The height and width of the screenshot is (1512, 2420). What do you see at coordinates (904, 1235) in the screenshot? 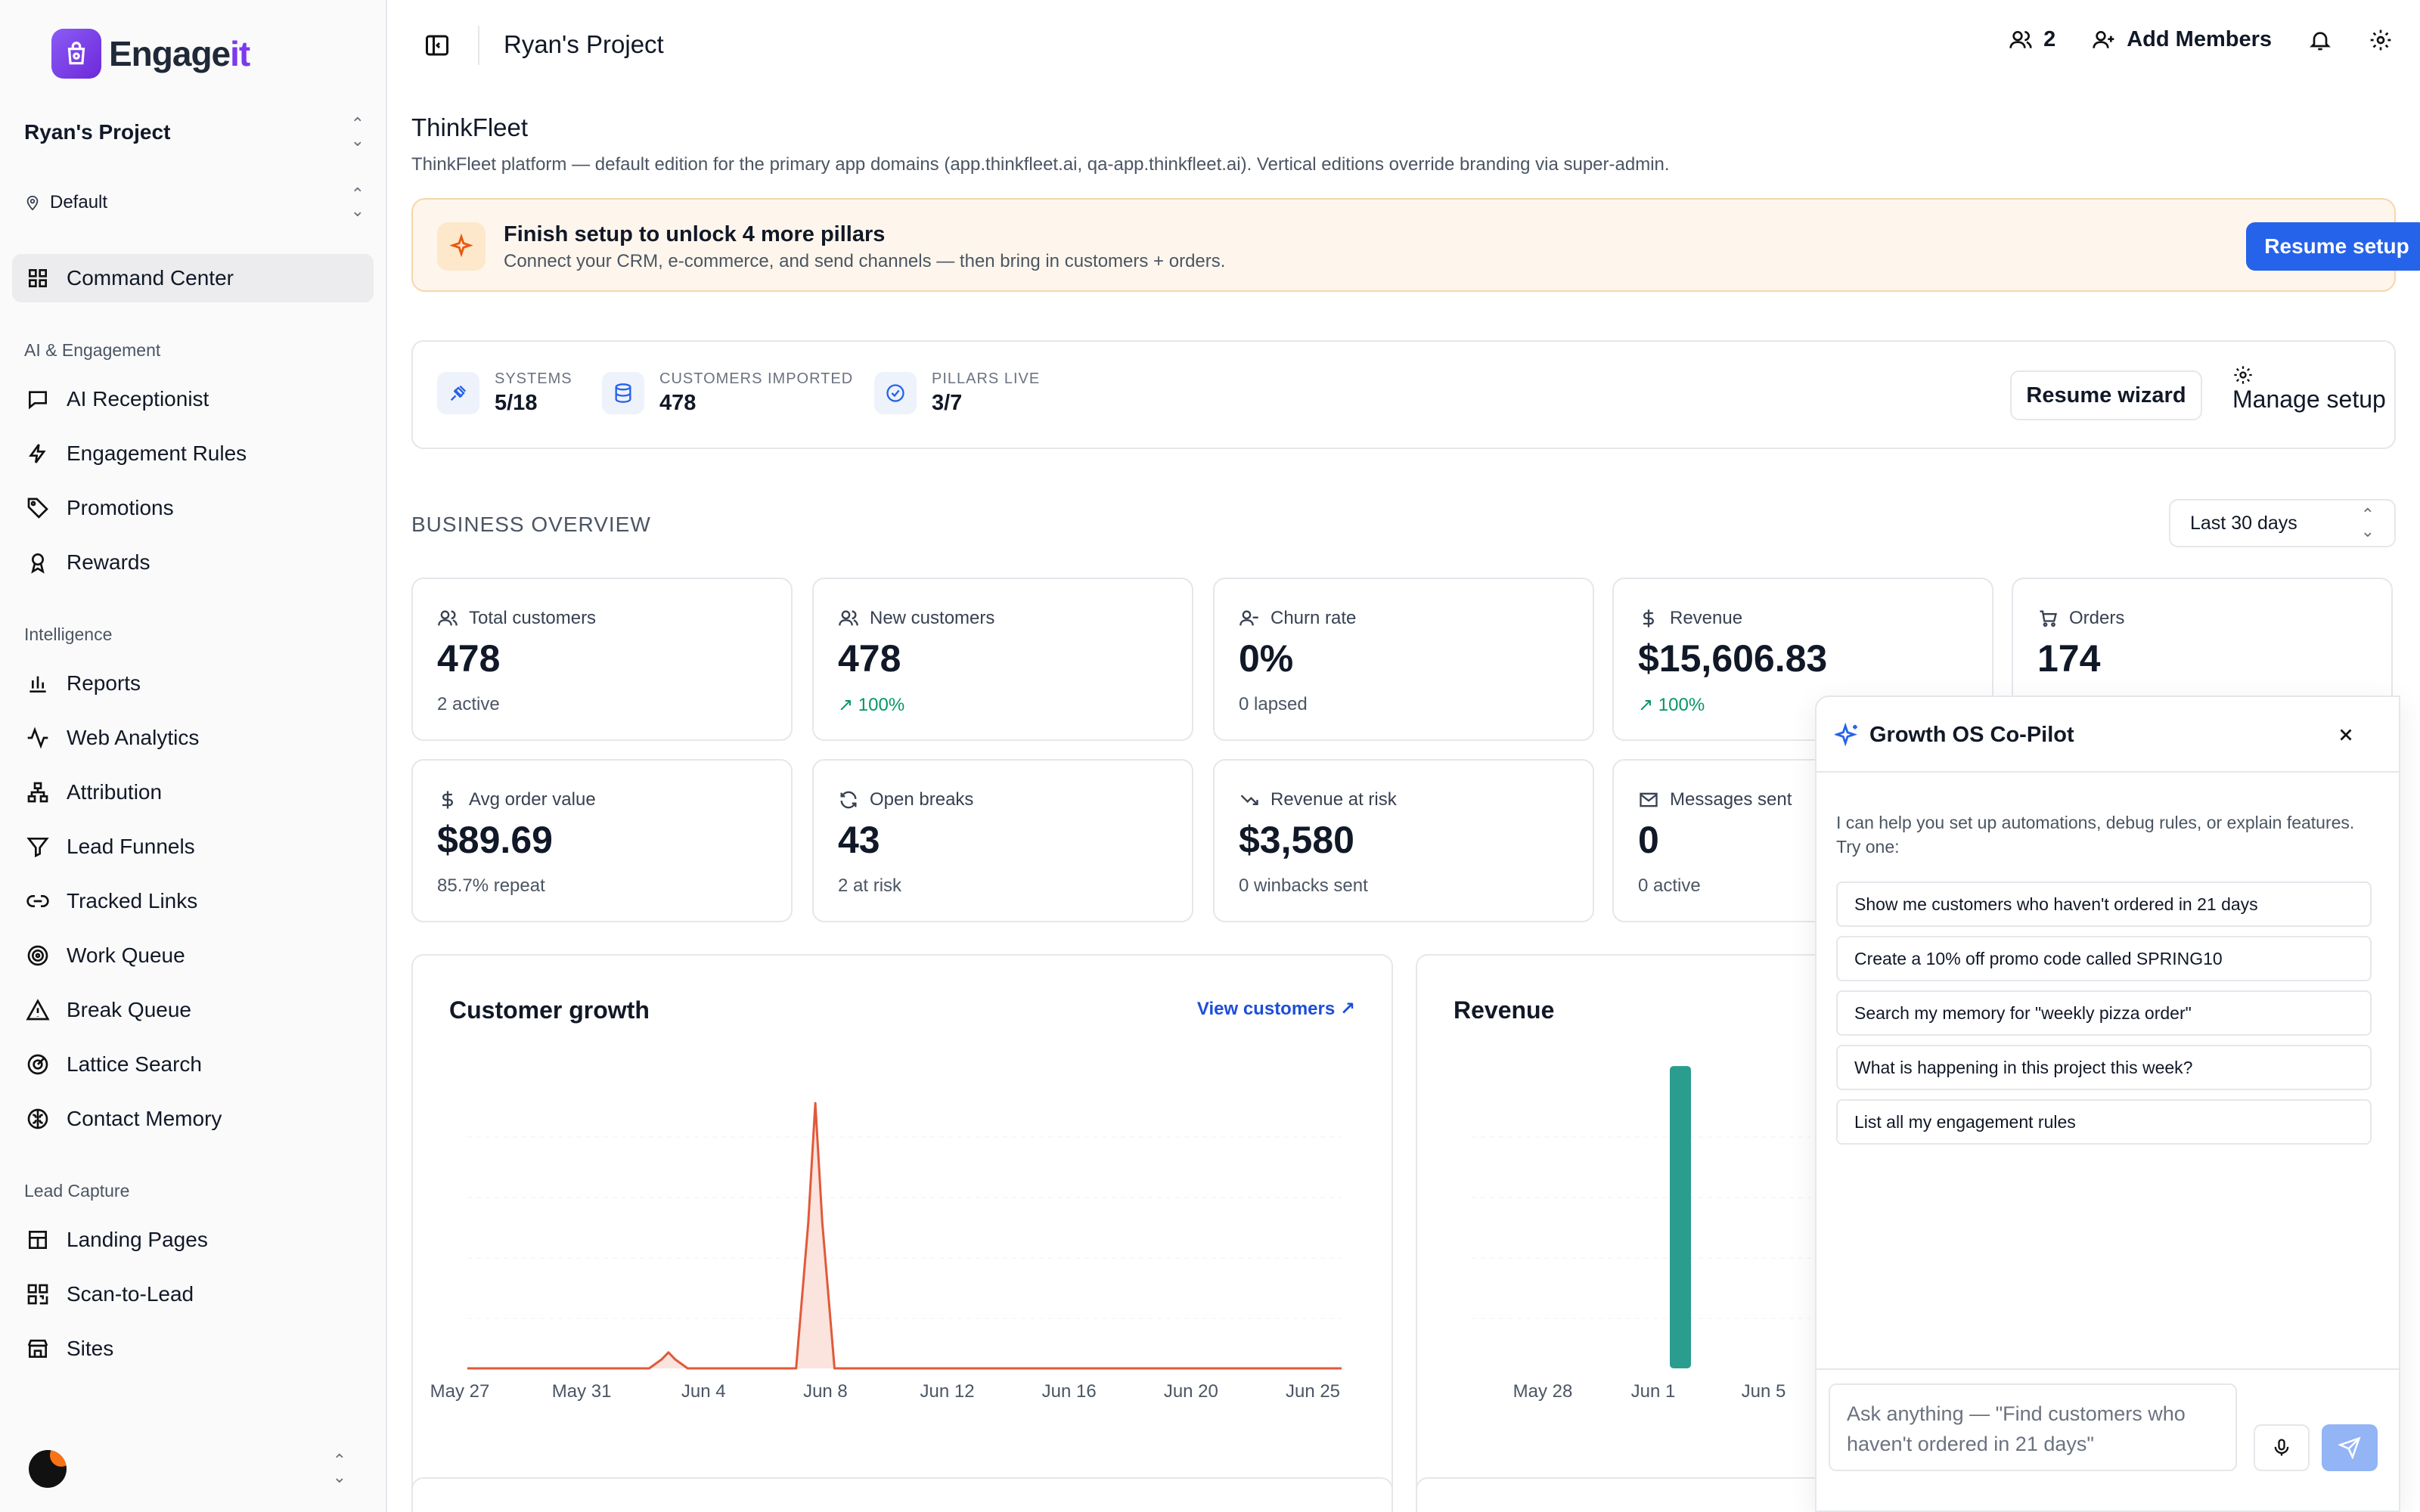
I see `growth-line` at bounding box center [904, 1235].